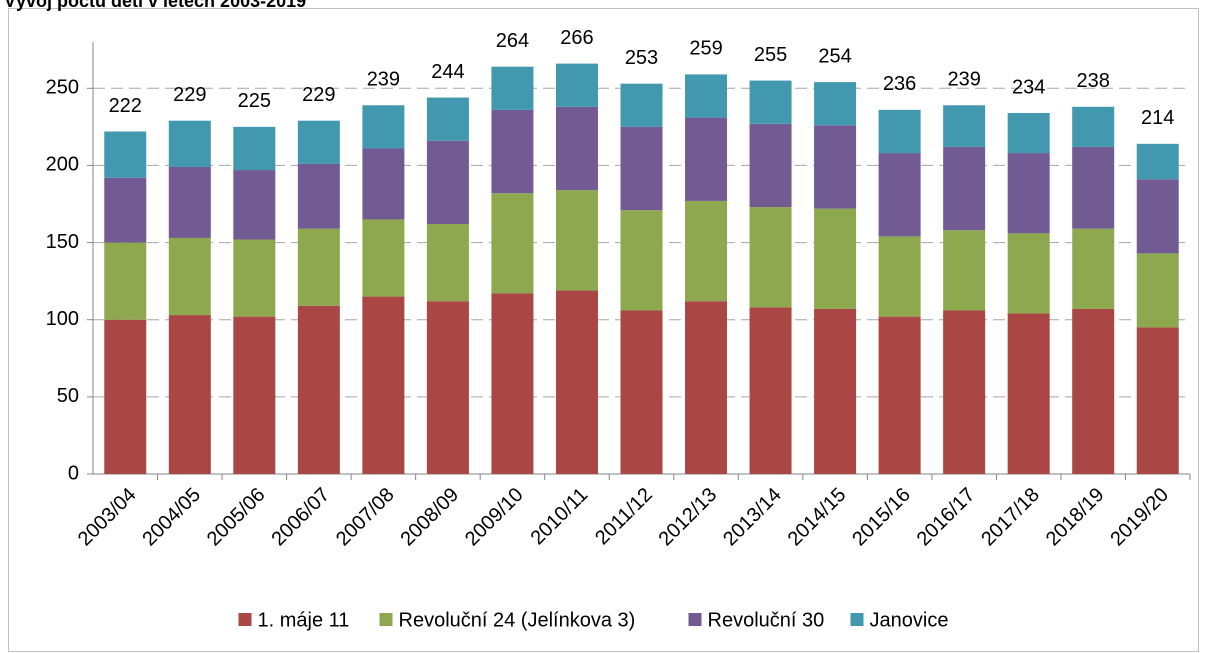 This screenshot has width=1209, height=653. I want to click on total-label: 244, so click(447, 72).